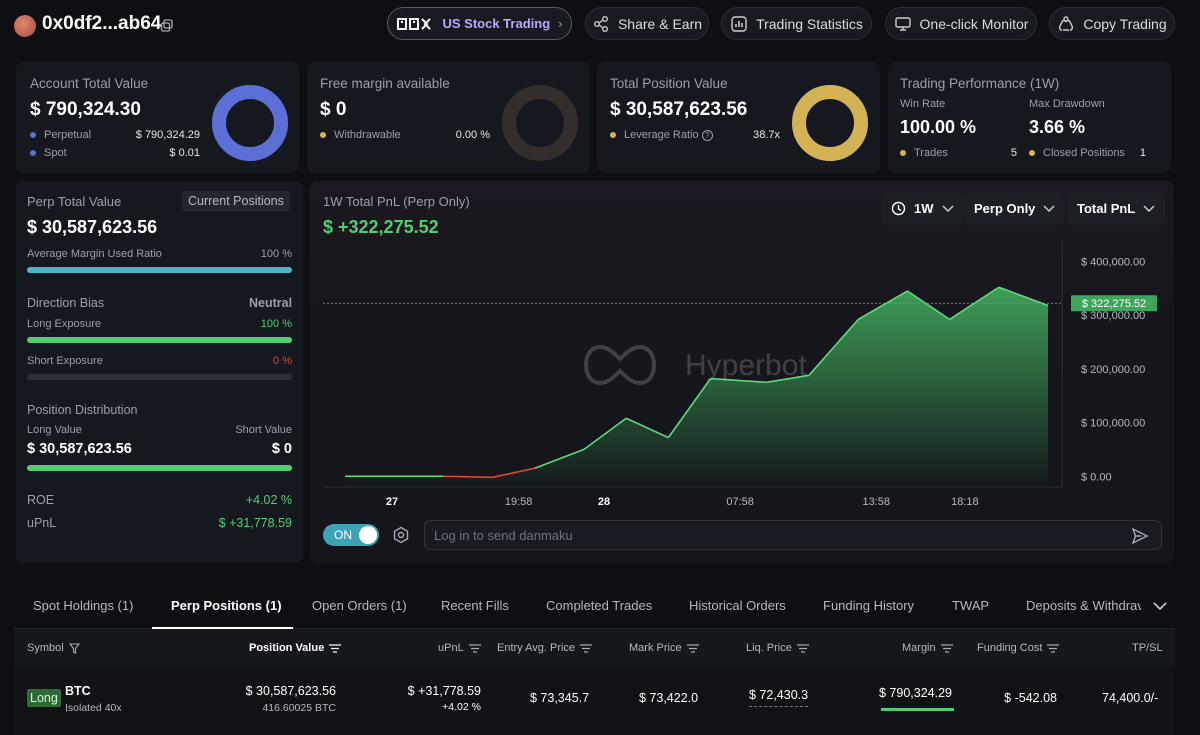  Describe the element at coordinates (93, 708) in the screenshot. I see `margin-mode: Isolated 40x` at that location.